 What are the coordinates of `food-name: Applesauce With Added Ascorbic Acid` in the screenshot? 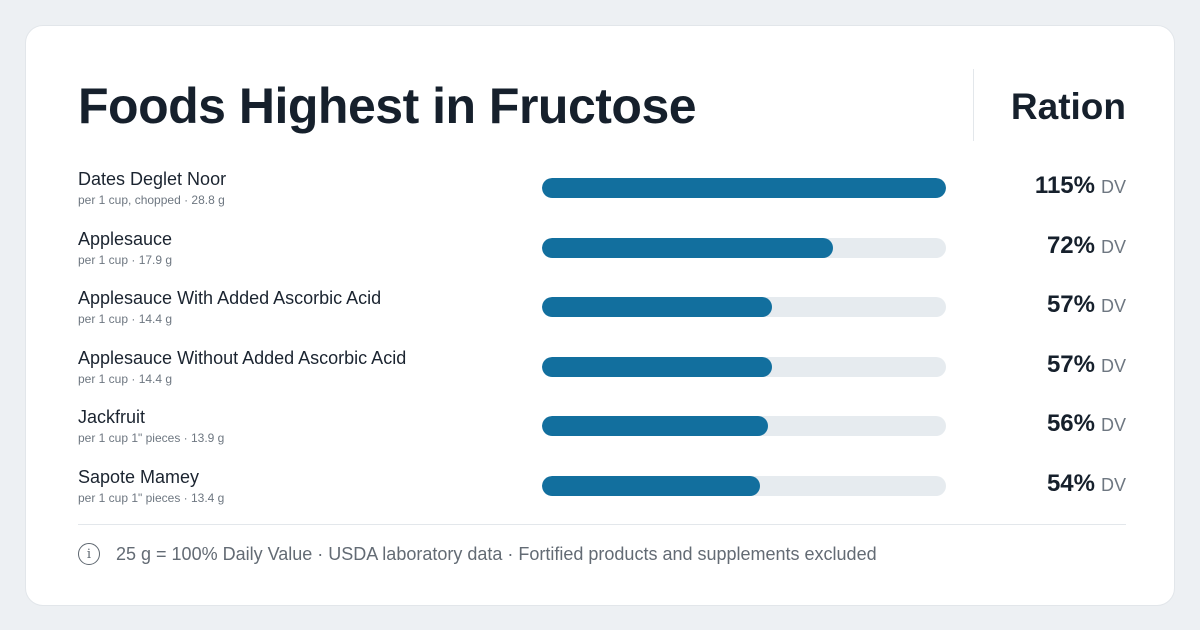 It's located at (230, 298).